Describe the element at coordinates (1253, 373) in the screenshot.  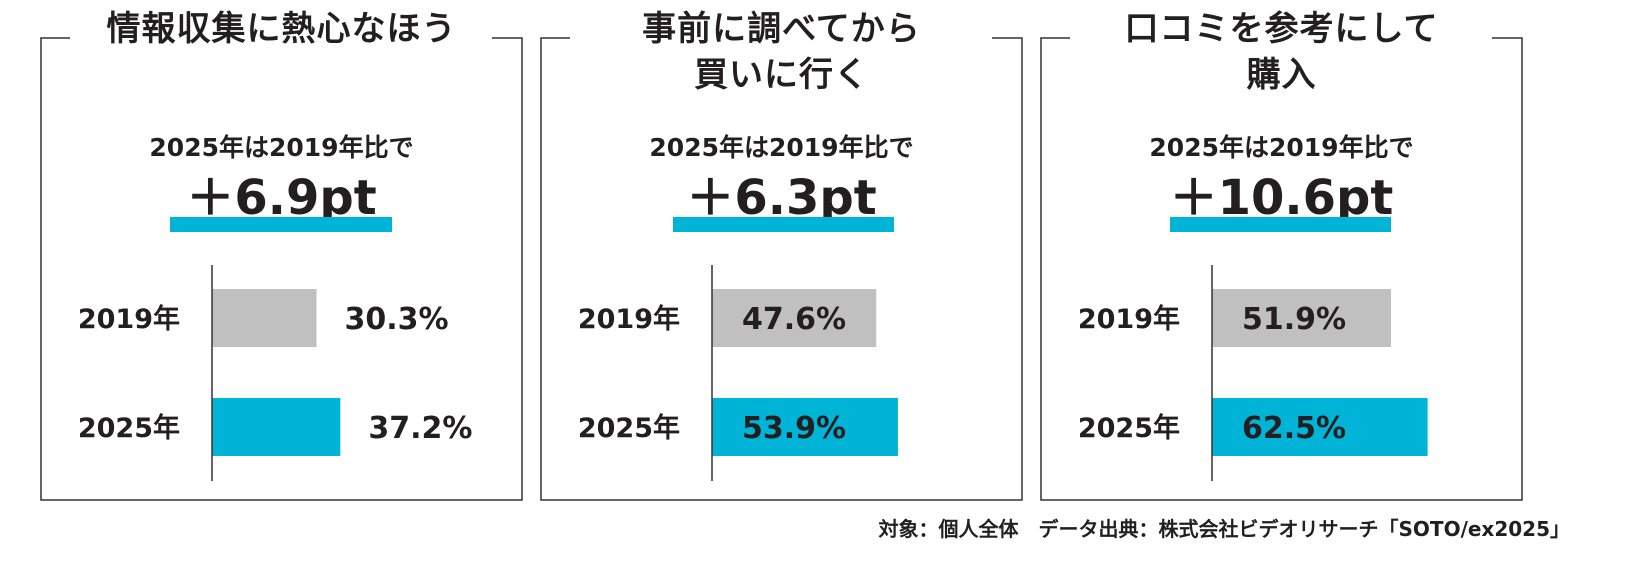
I see `bar-chart: 2019年 51.9% 2025年 62.5%` at that location.